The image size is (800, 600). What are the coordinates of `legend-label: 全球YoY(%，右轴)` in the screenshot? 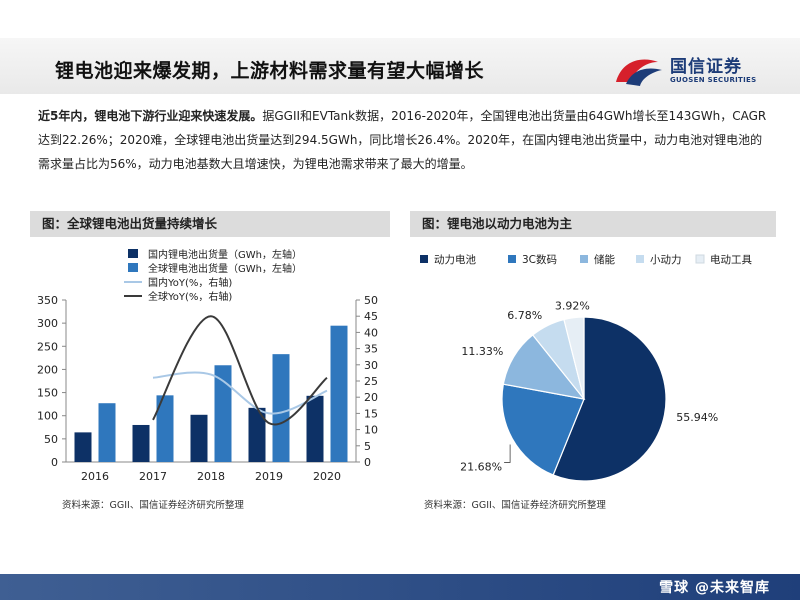 It's located at (190, 296).